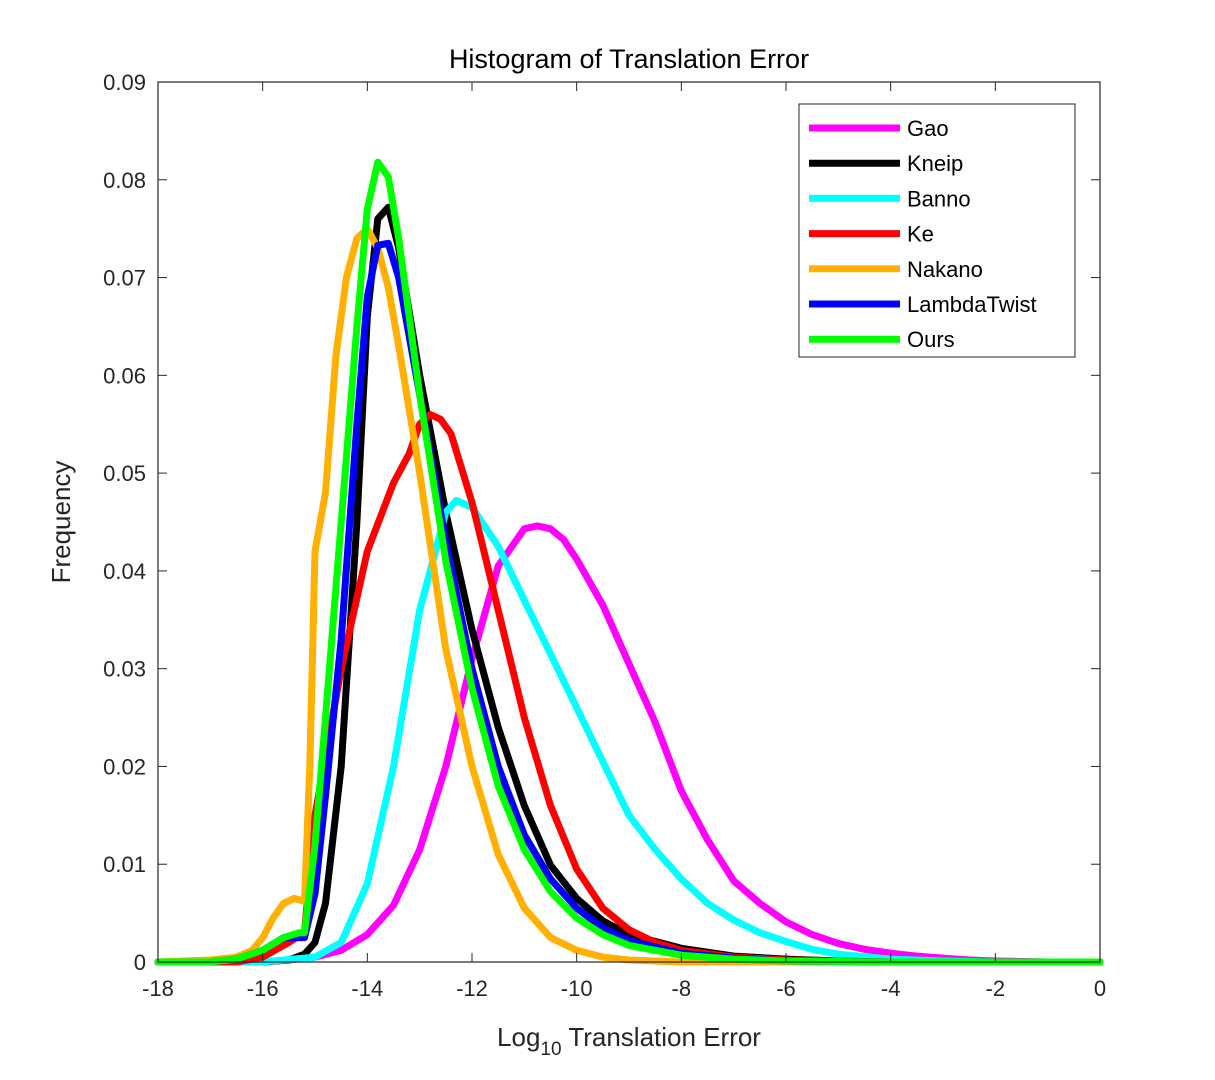 The height and width of the screenshot is (1080, 1215). What do you see at coordinates (937, 230) in the screenshot?
I see `legend: Gao Kneip Banno Ke Nakano LambdaTwist Ours` at bounding box center [937, 230].